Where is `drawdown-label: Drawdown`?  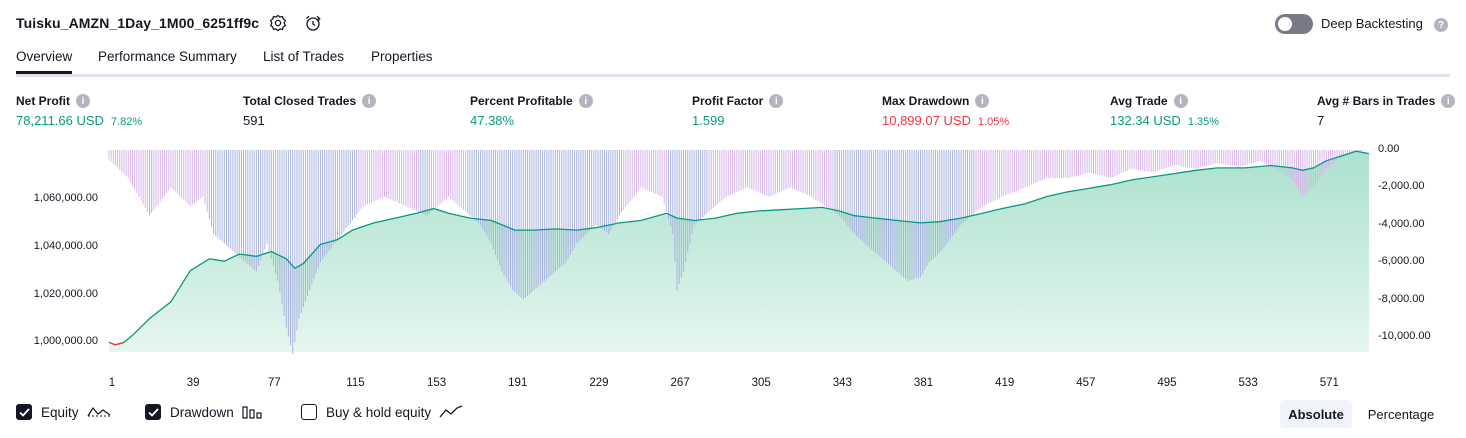
drawdown-label: Drawdown is located at coordinates (202, 412).